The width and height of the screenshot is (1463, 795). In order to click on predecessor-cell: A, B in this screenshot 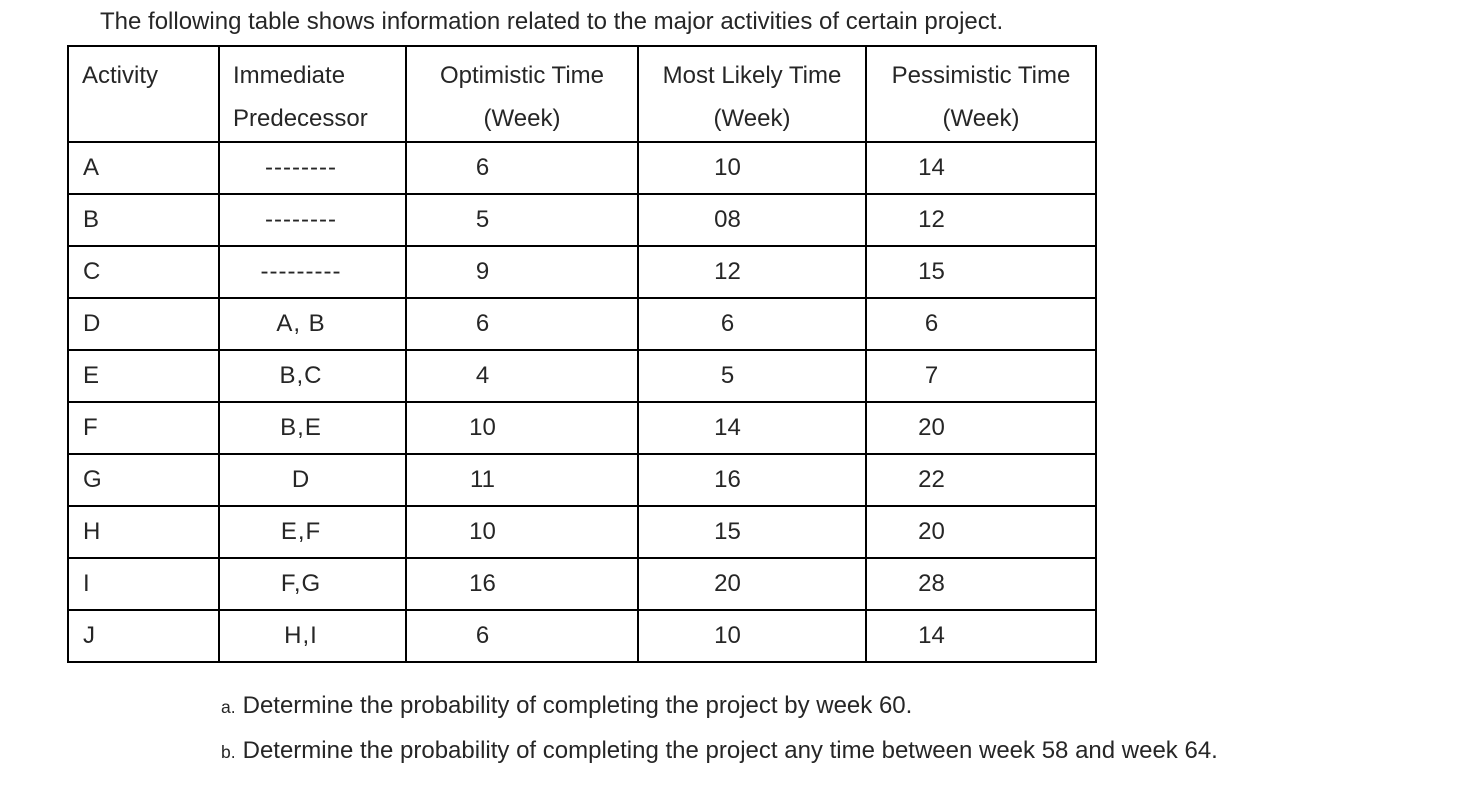, I will do `click(312, 324)`.